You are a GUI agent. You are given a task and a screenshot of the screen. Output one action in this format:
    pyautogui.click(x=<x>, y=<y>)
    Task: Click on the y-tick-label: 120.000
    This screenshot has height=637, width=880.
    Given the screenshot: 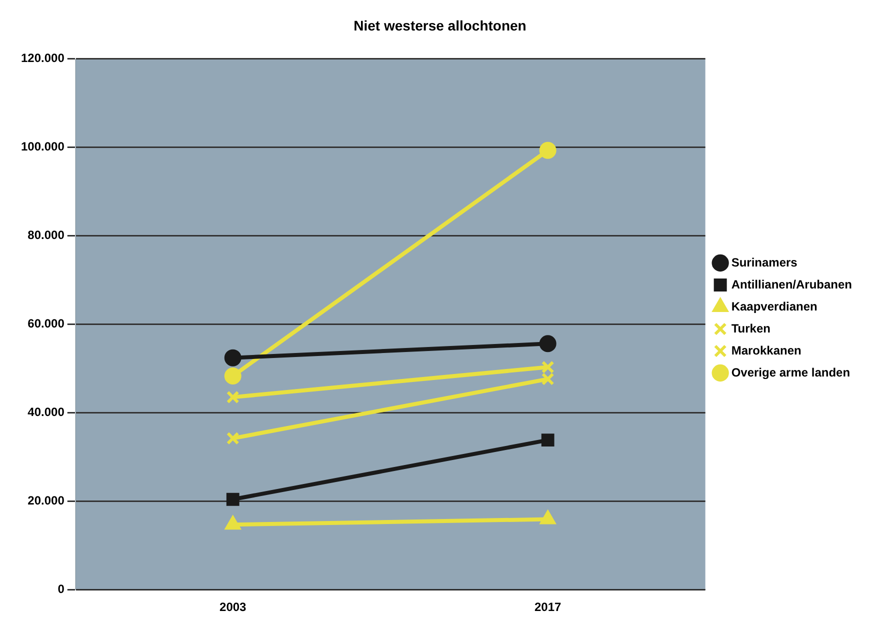 What is the action you would take?
    pyautogui.click(x=42, y=58)
    